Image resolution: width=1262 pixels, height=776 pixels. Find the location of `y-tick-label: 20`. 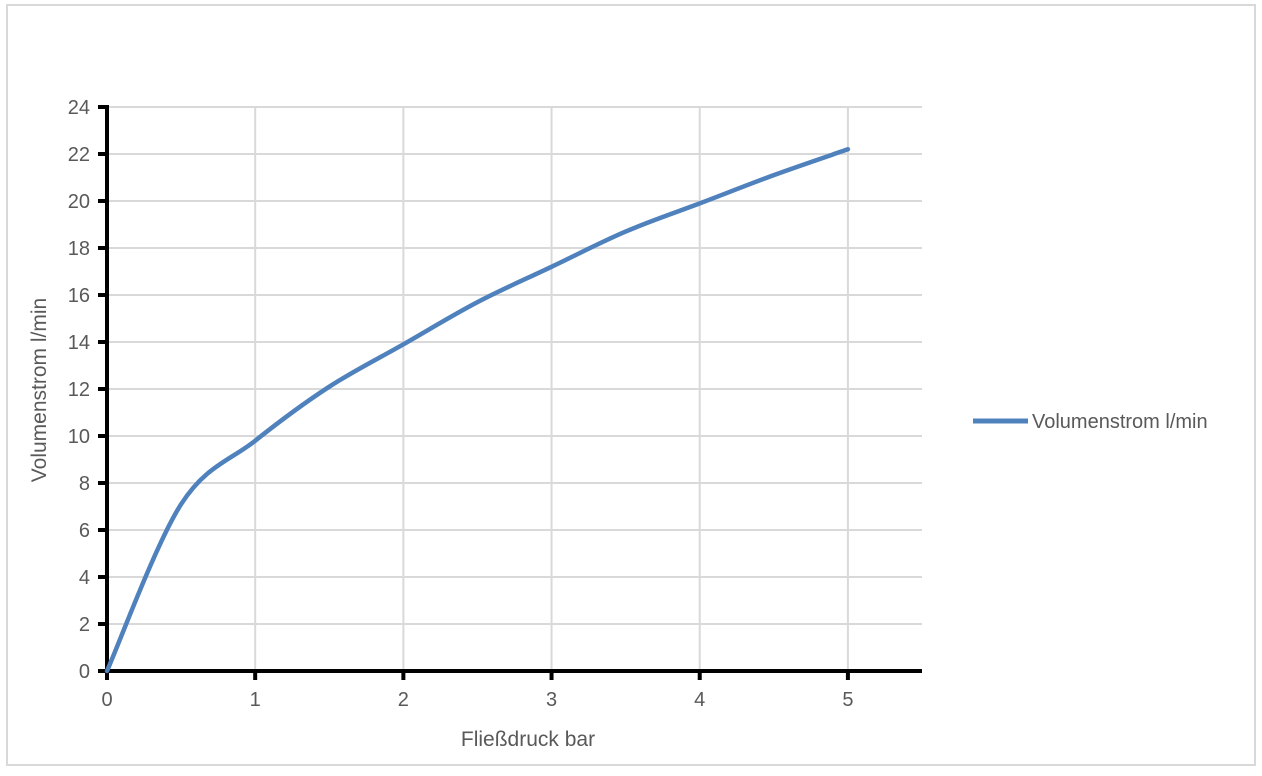

y-tick-label: 20 is located at coordinates (79, 202).